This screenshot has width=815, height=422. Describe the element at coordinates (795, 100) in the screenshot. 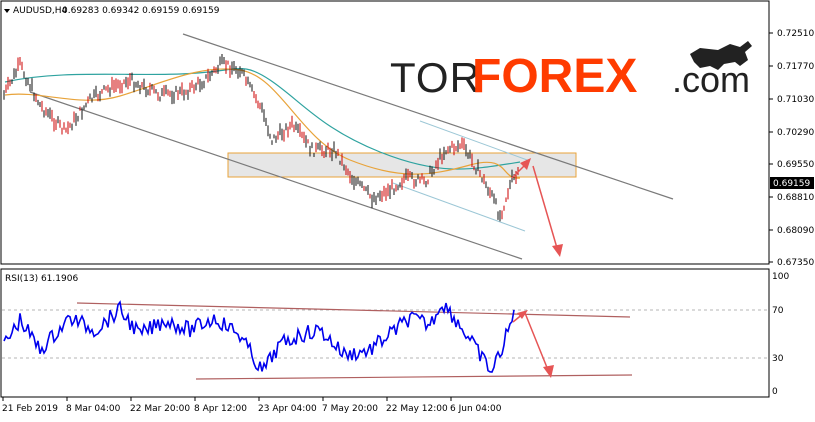

I see `price-tick-label: 0.71030` at that location.